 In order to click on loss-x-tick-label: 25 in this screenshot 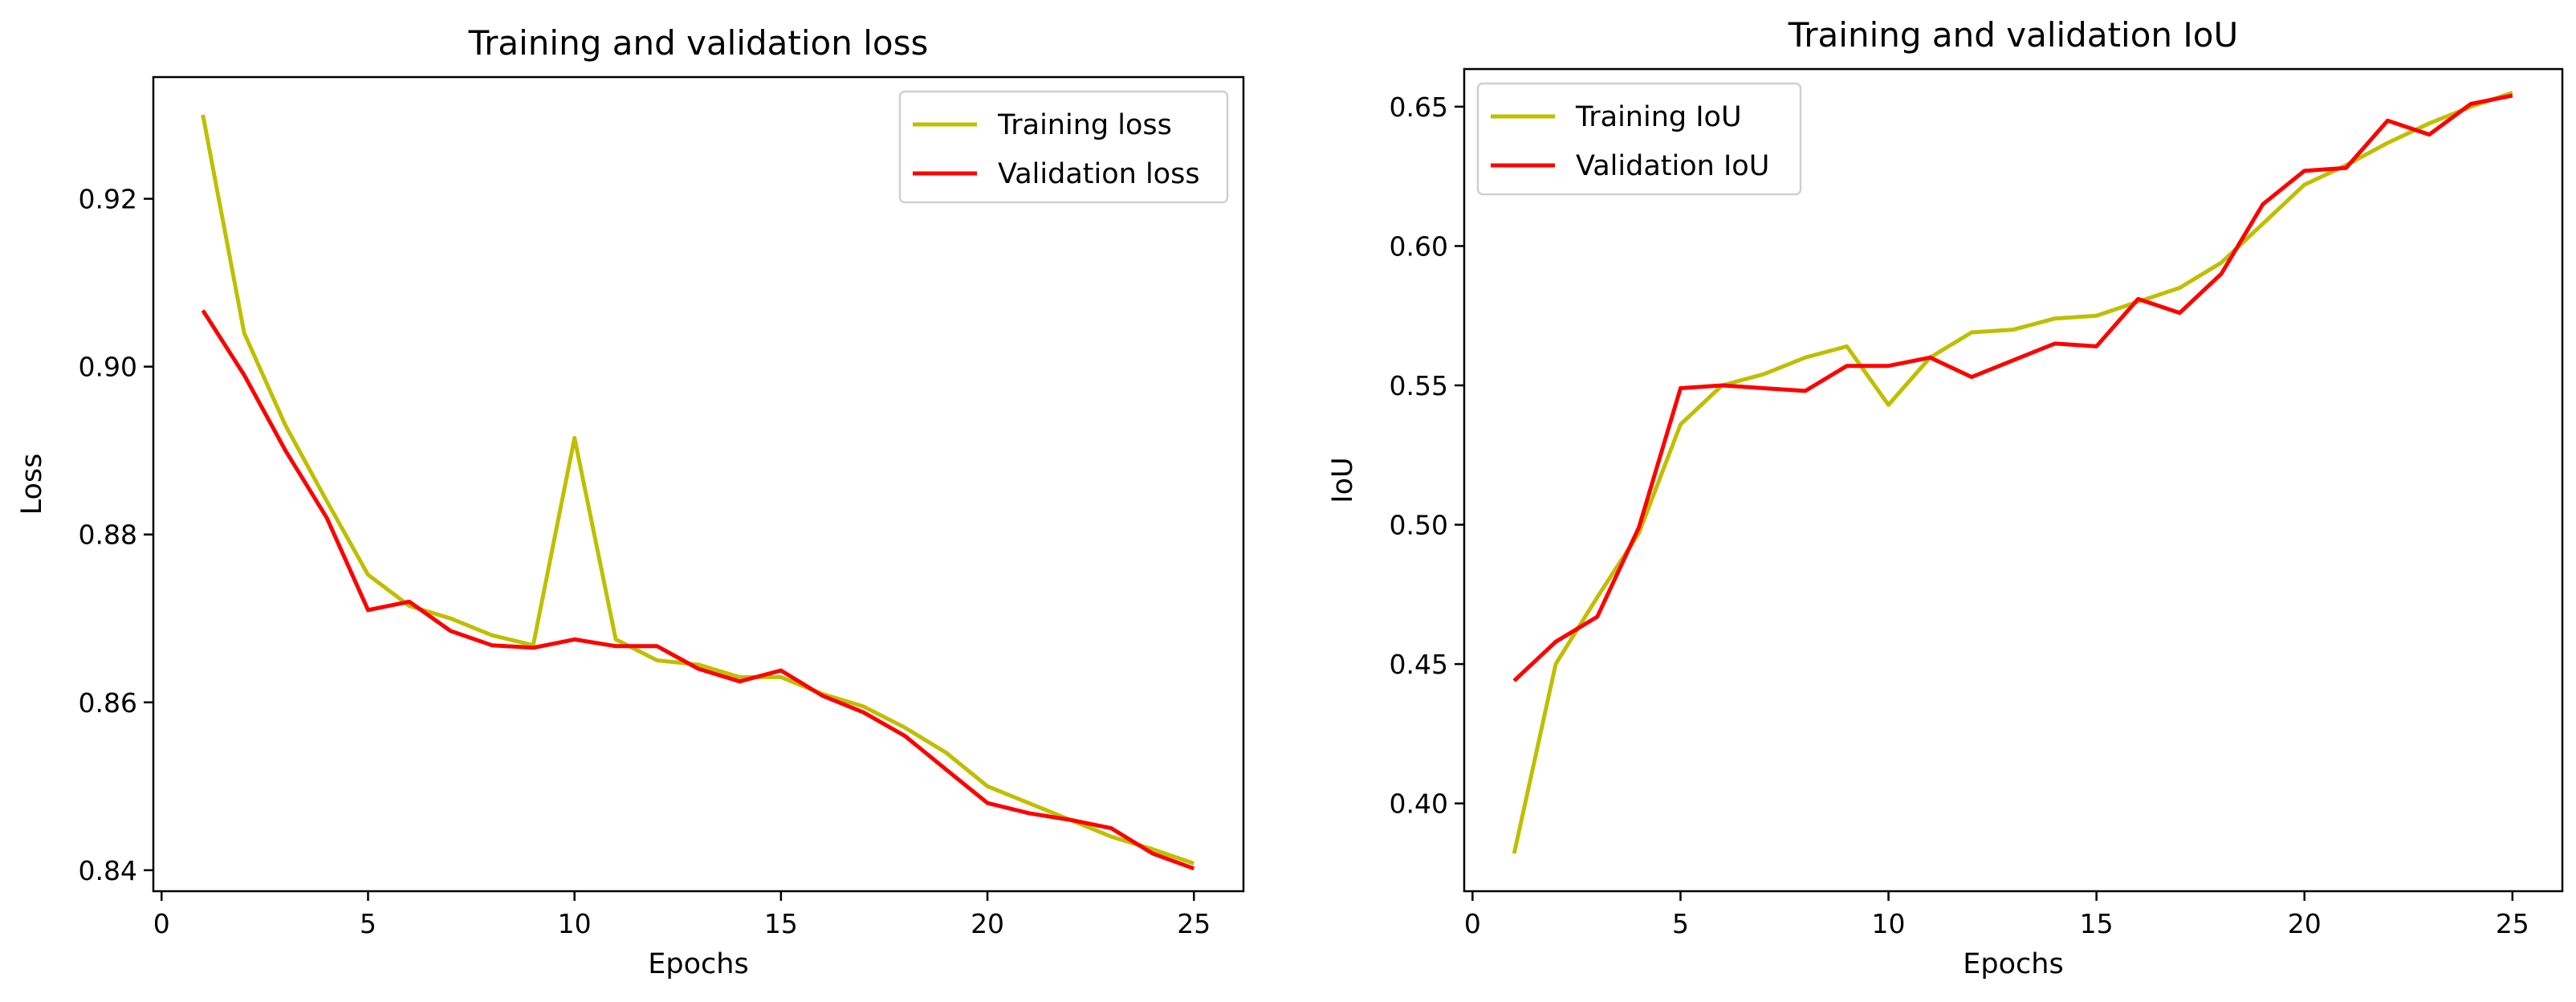, I will do `click(1194, 923)`.